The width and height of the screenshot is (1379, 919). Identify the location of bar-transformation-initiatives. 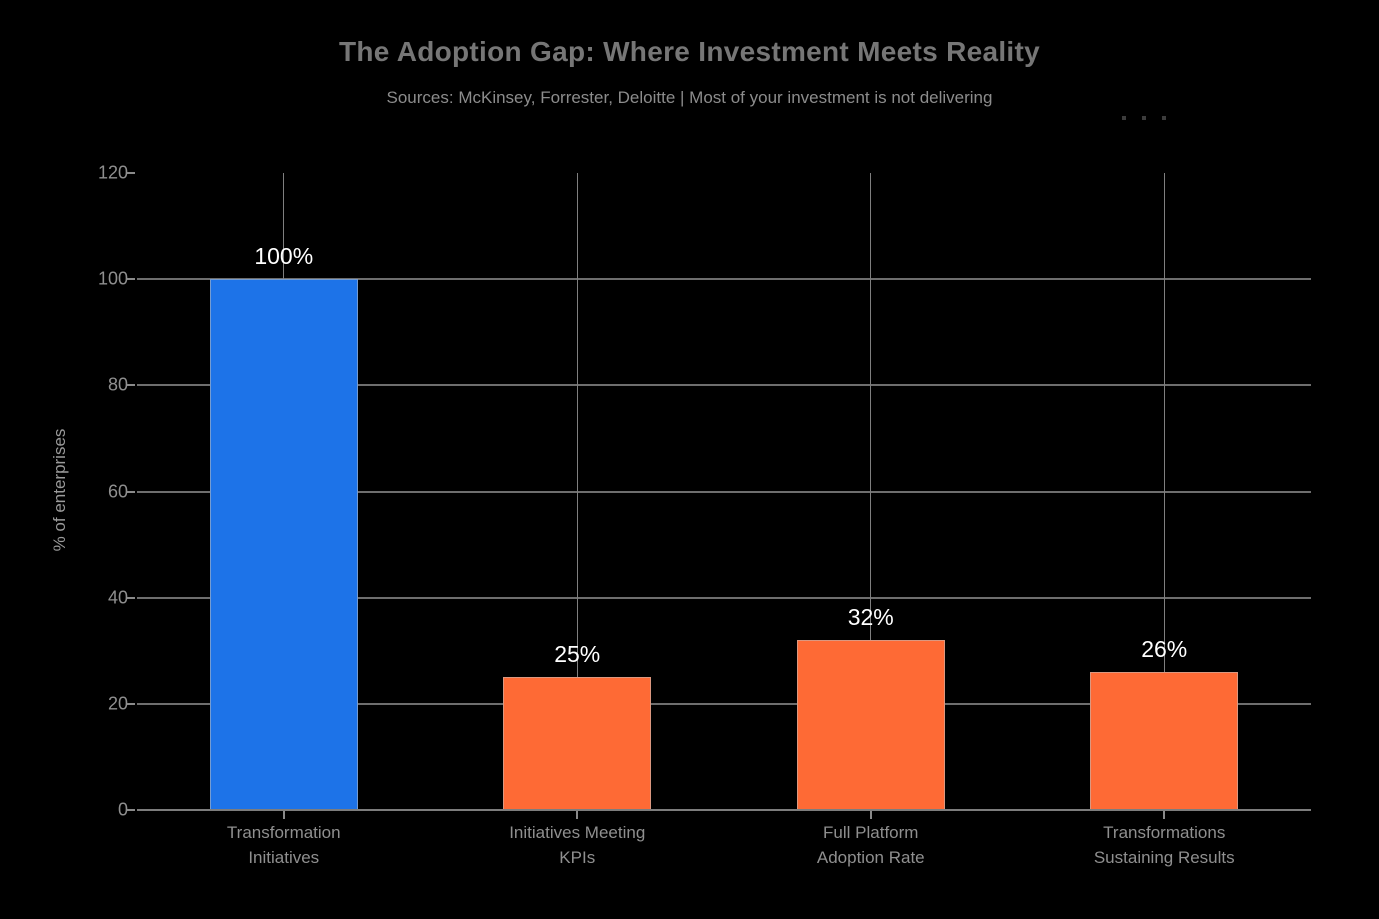
(283, 544).